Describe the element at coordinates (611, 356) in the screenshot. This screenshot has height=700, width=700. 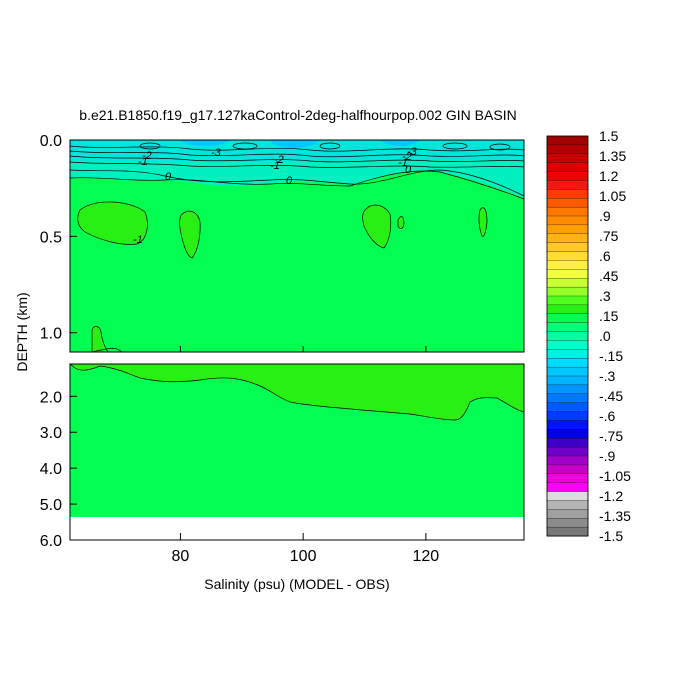
I see `colorbar-label: -.15` at that location.